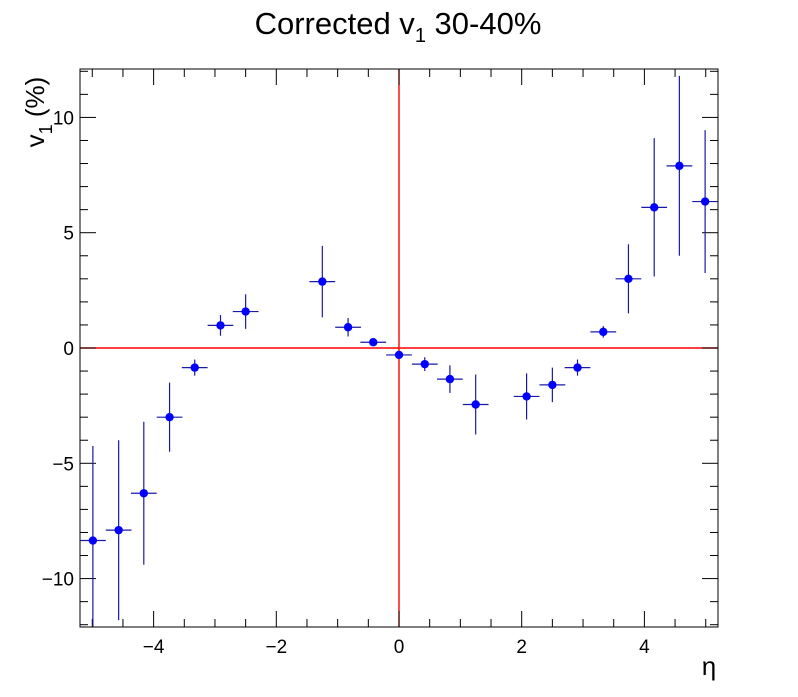  I want to click on x-tick-label: 0, so click(399, 647).